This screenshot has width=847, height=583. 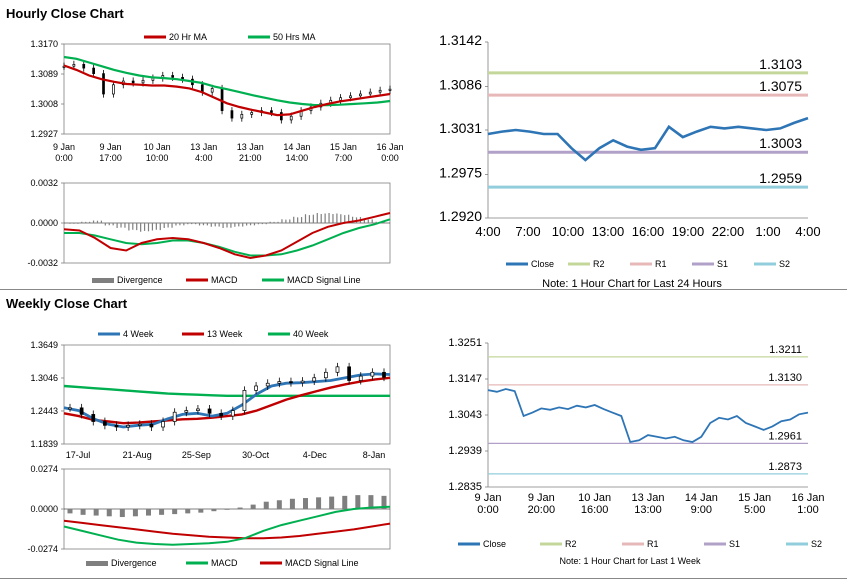 What do you see at coordinates (44, 469) in the screenshot?
I see `weekly-macd-y-tick-label: 0.0274` at bounding box center [44, 469].